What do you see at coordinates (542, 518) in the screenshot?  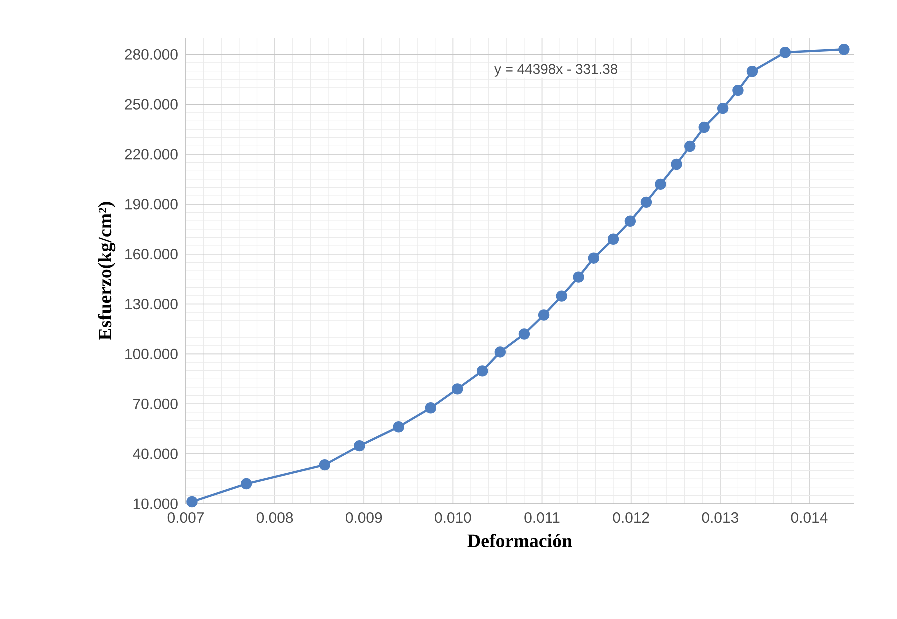 I see `x-tick-label: 0.011` at bounding box center [542, 518].